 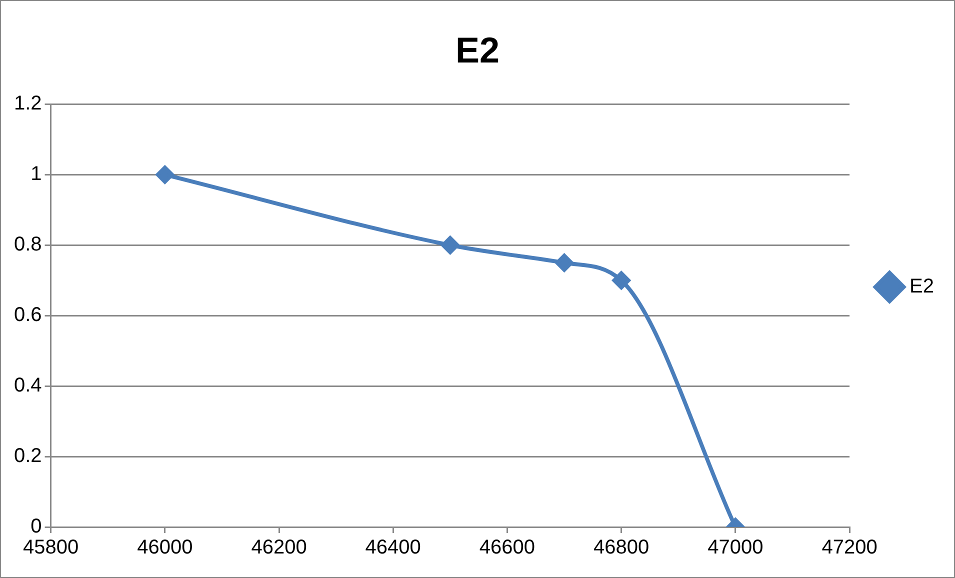 What do you see at coordinates (28, 103) in the screenshot?
I see `y-tick-label: 1.2` at bounding box center [28, 103].